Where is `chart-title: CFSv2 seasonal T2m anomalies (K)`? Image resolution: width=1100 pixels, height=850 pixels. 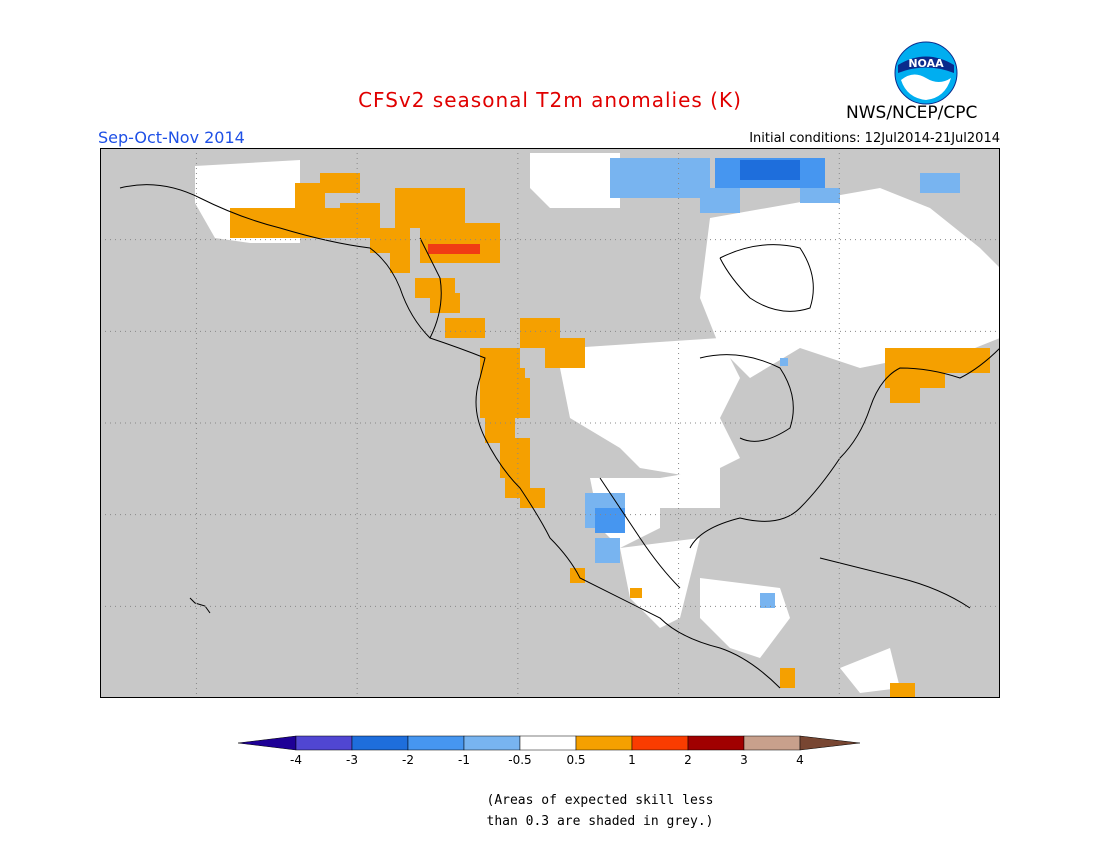 chart-title: CFSv2 seasonal T2m anomalies (K) is located at coordinates (550, 100).